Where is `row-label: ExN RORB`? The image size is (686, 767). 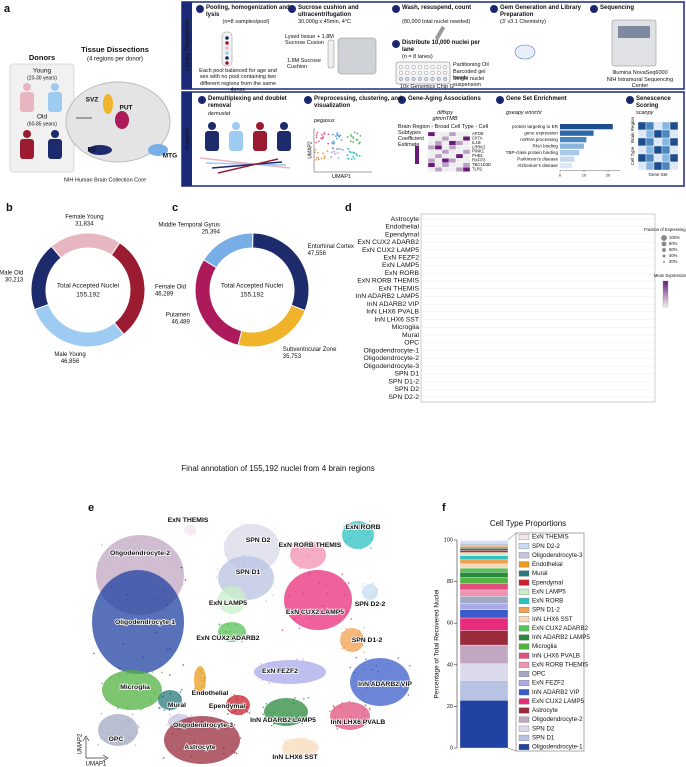
row-label: ExN RORB is located at coordinates (402, 273).